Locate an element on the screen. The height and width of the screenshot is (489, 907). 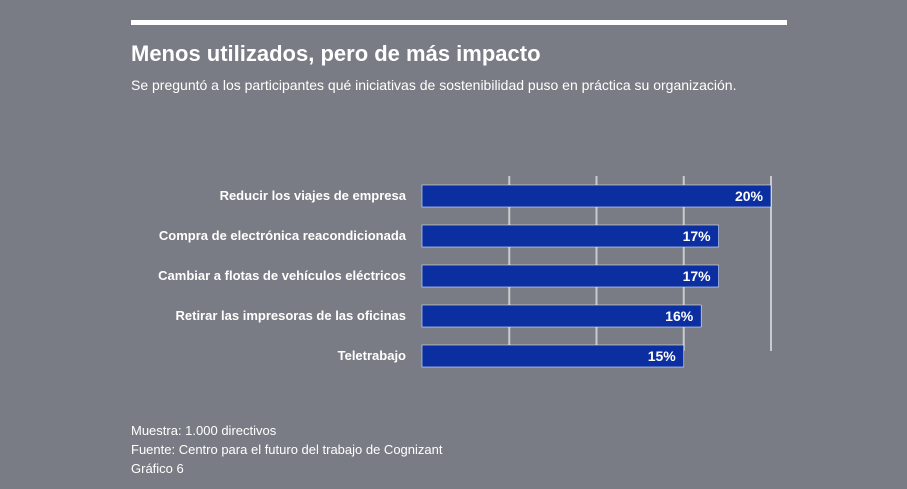
value-label-5: 15% is located at coordinates (662, 356).